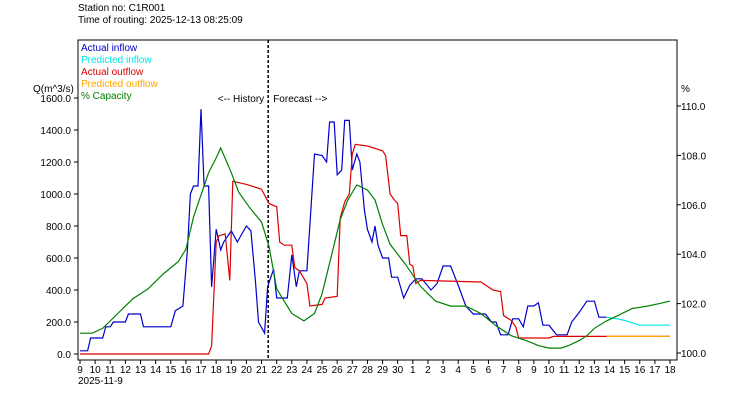 The height and width of the screenshot is (400, 750). Describe the element at coordinates (106, 96) in the screenshot. I see `legend-entry-capacity: % Capacity` at that location.